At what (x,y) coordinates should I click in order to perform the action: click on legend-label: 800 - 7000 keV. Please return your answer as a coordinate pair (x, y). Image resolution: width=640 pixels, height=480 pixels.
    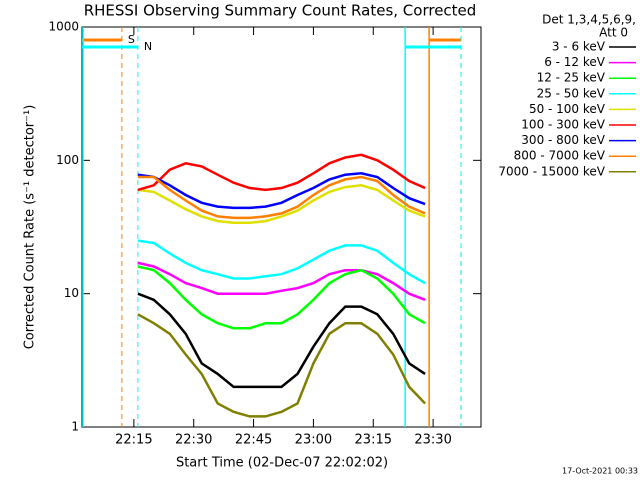
    Looking at the image, I should click on (560, 156).